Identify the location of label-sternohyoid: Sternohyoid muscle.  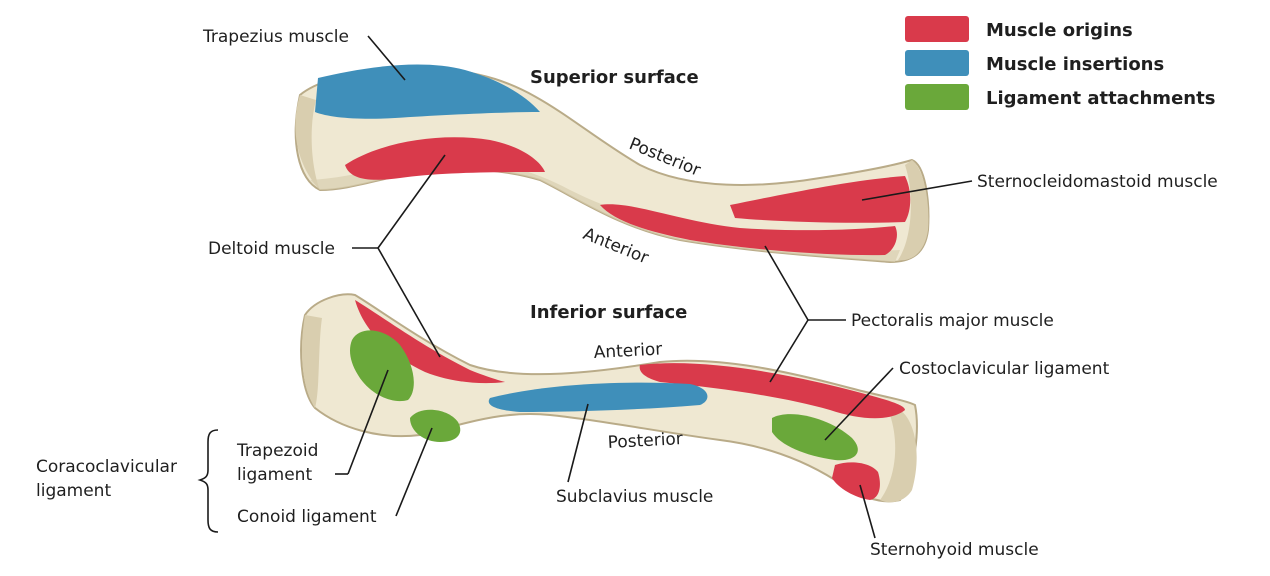
(954, 550).